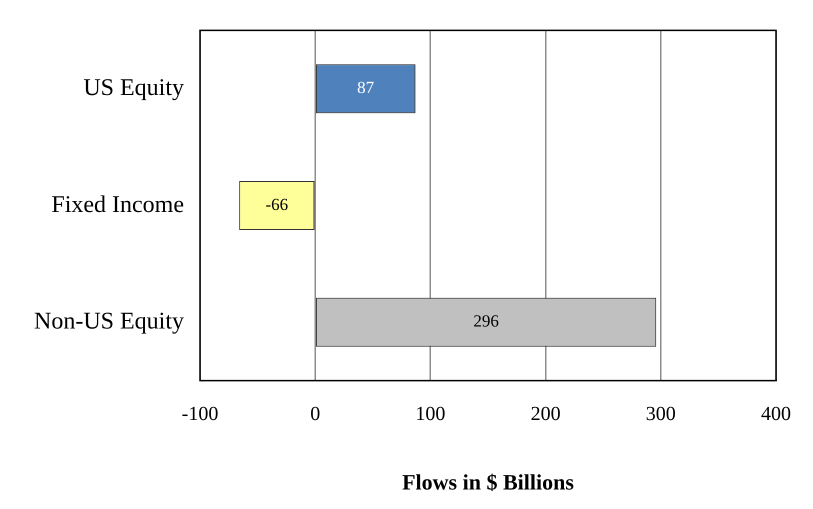 Image resolution: width=813 pixels, height=509 pixels. Describe the element at coordinates (488, 481) in the screenshot. I see `x-axis-title: Flows in $ Billions` at that location.